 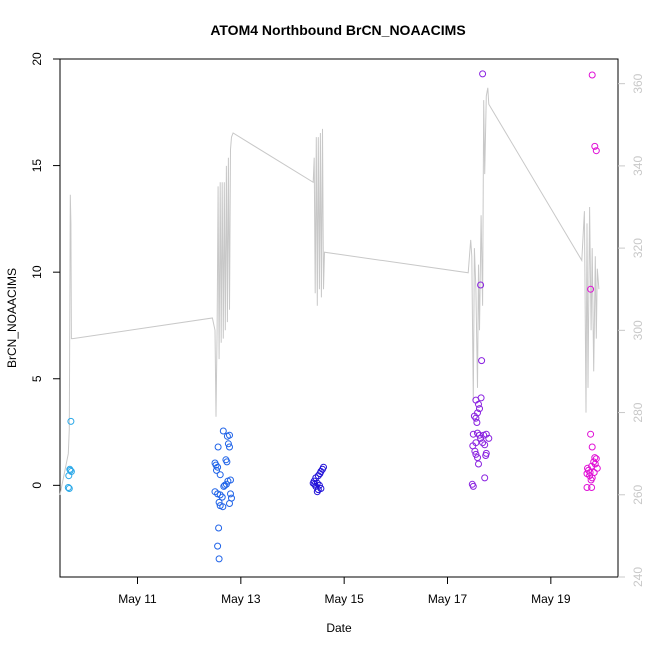 I want to click on left-y-axis: 0 5 10 15 20, so click(x=45, y=270).